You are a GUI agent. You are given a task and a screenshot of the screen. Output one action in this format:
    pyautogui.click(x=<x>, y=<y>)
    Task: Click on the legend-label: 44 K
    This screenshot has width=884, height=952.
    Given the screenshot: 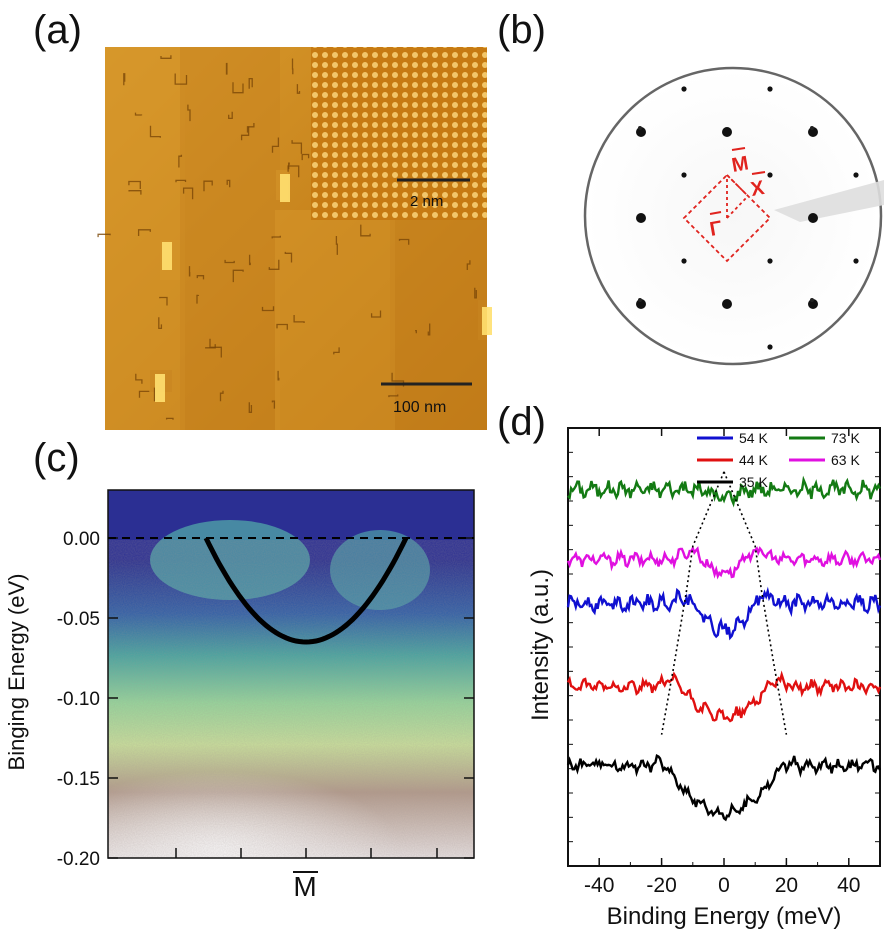 What is the action you would take?
    pyautogui.click(x=753, y=460)
    